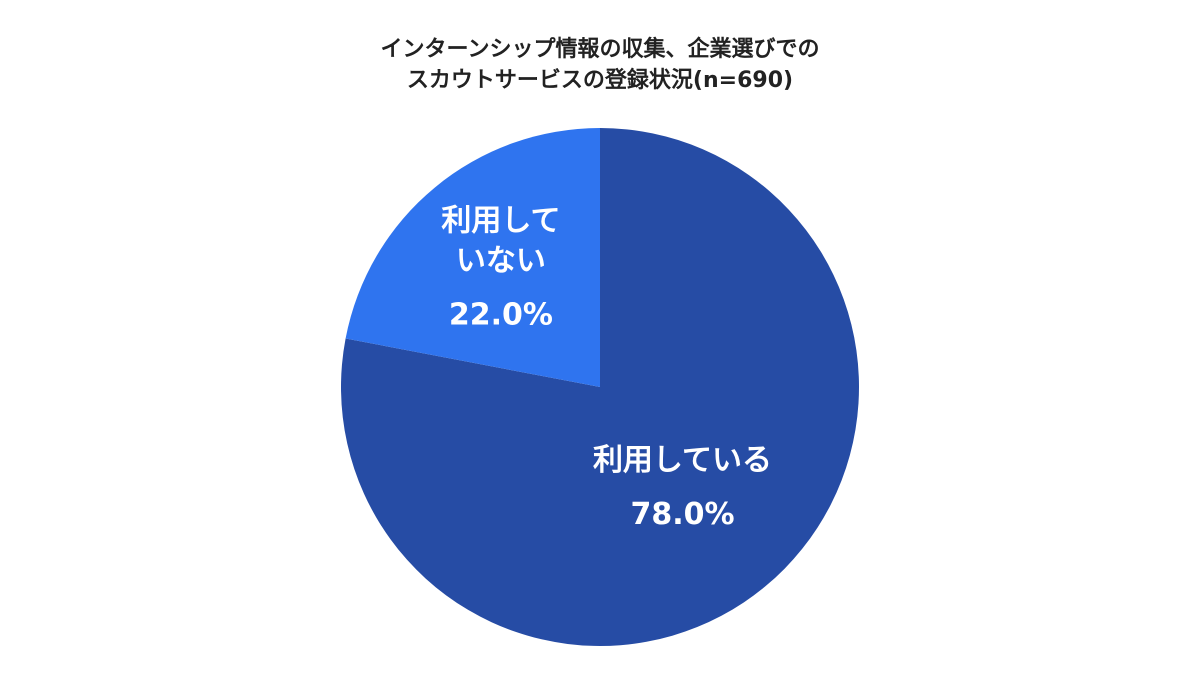 This screenshot has height=675, width=1200. What do you see at coordinates (682, 514) in the screenshot?
I see `slice-value-label-0: 78.0%` at bounding box center [682, 514].